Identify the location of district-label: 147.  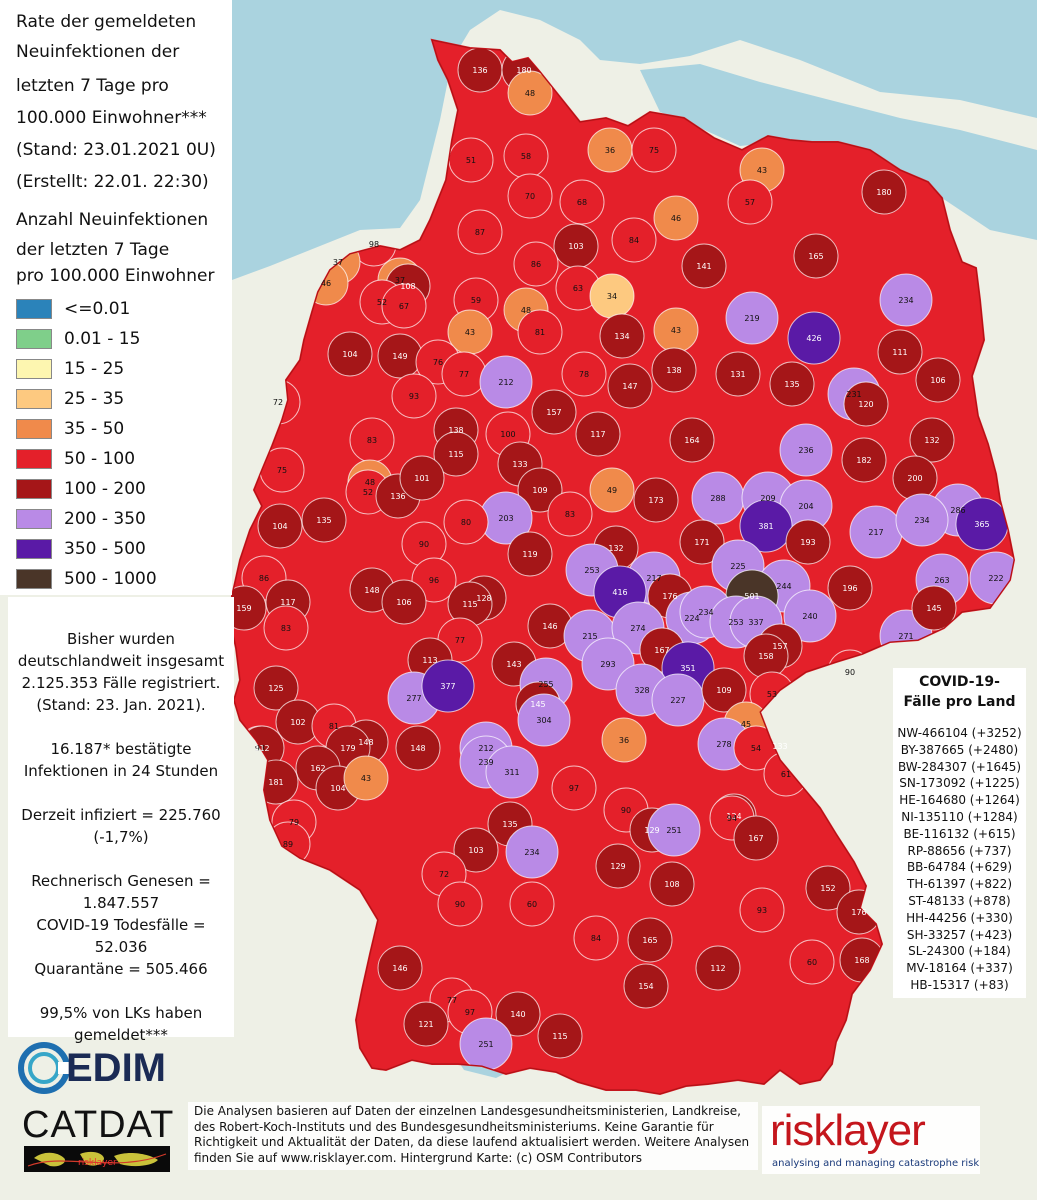
(629, 386).